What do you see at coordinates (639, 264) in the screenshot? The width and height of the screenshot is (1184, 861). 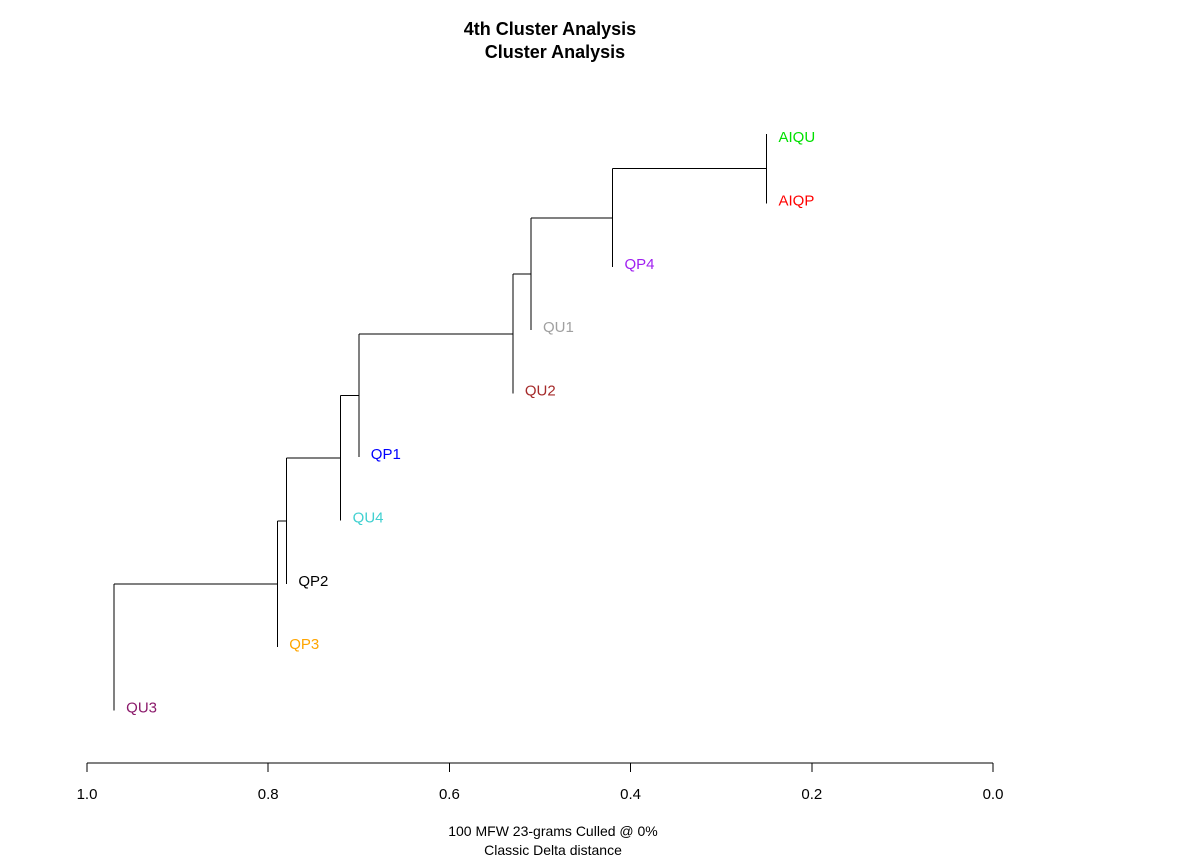 I see `leaf-label-qp4: QP4` at bounding box center [639, 264].